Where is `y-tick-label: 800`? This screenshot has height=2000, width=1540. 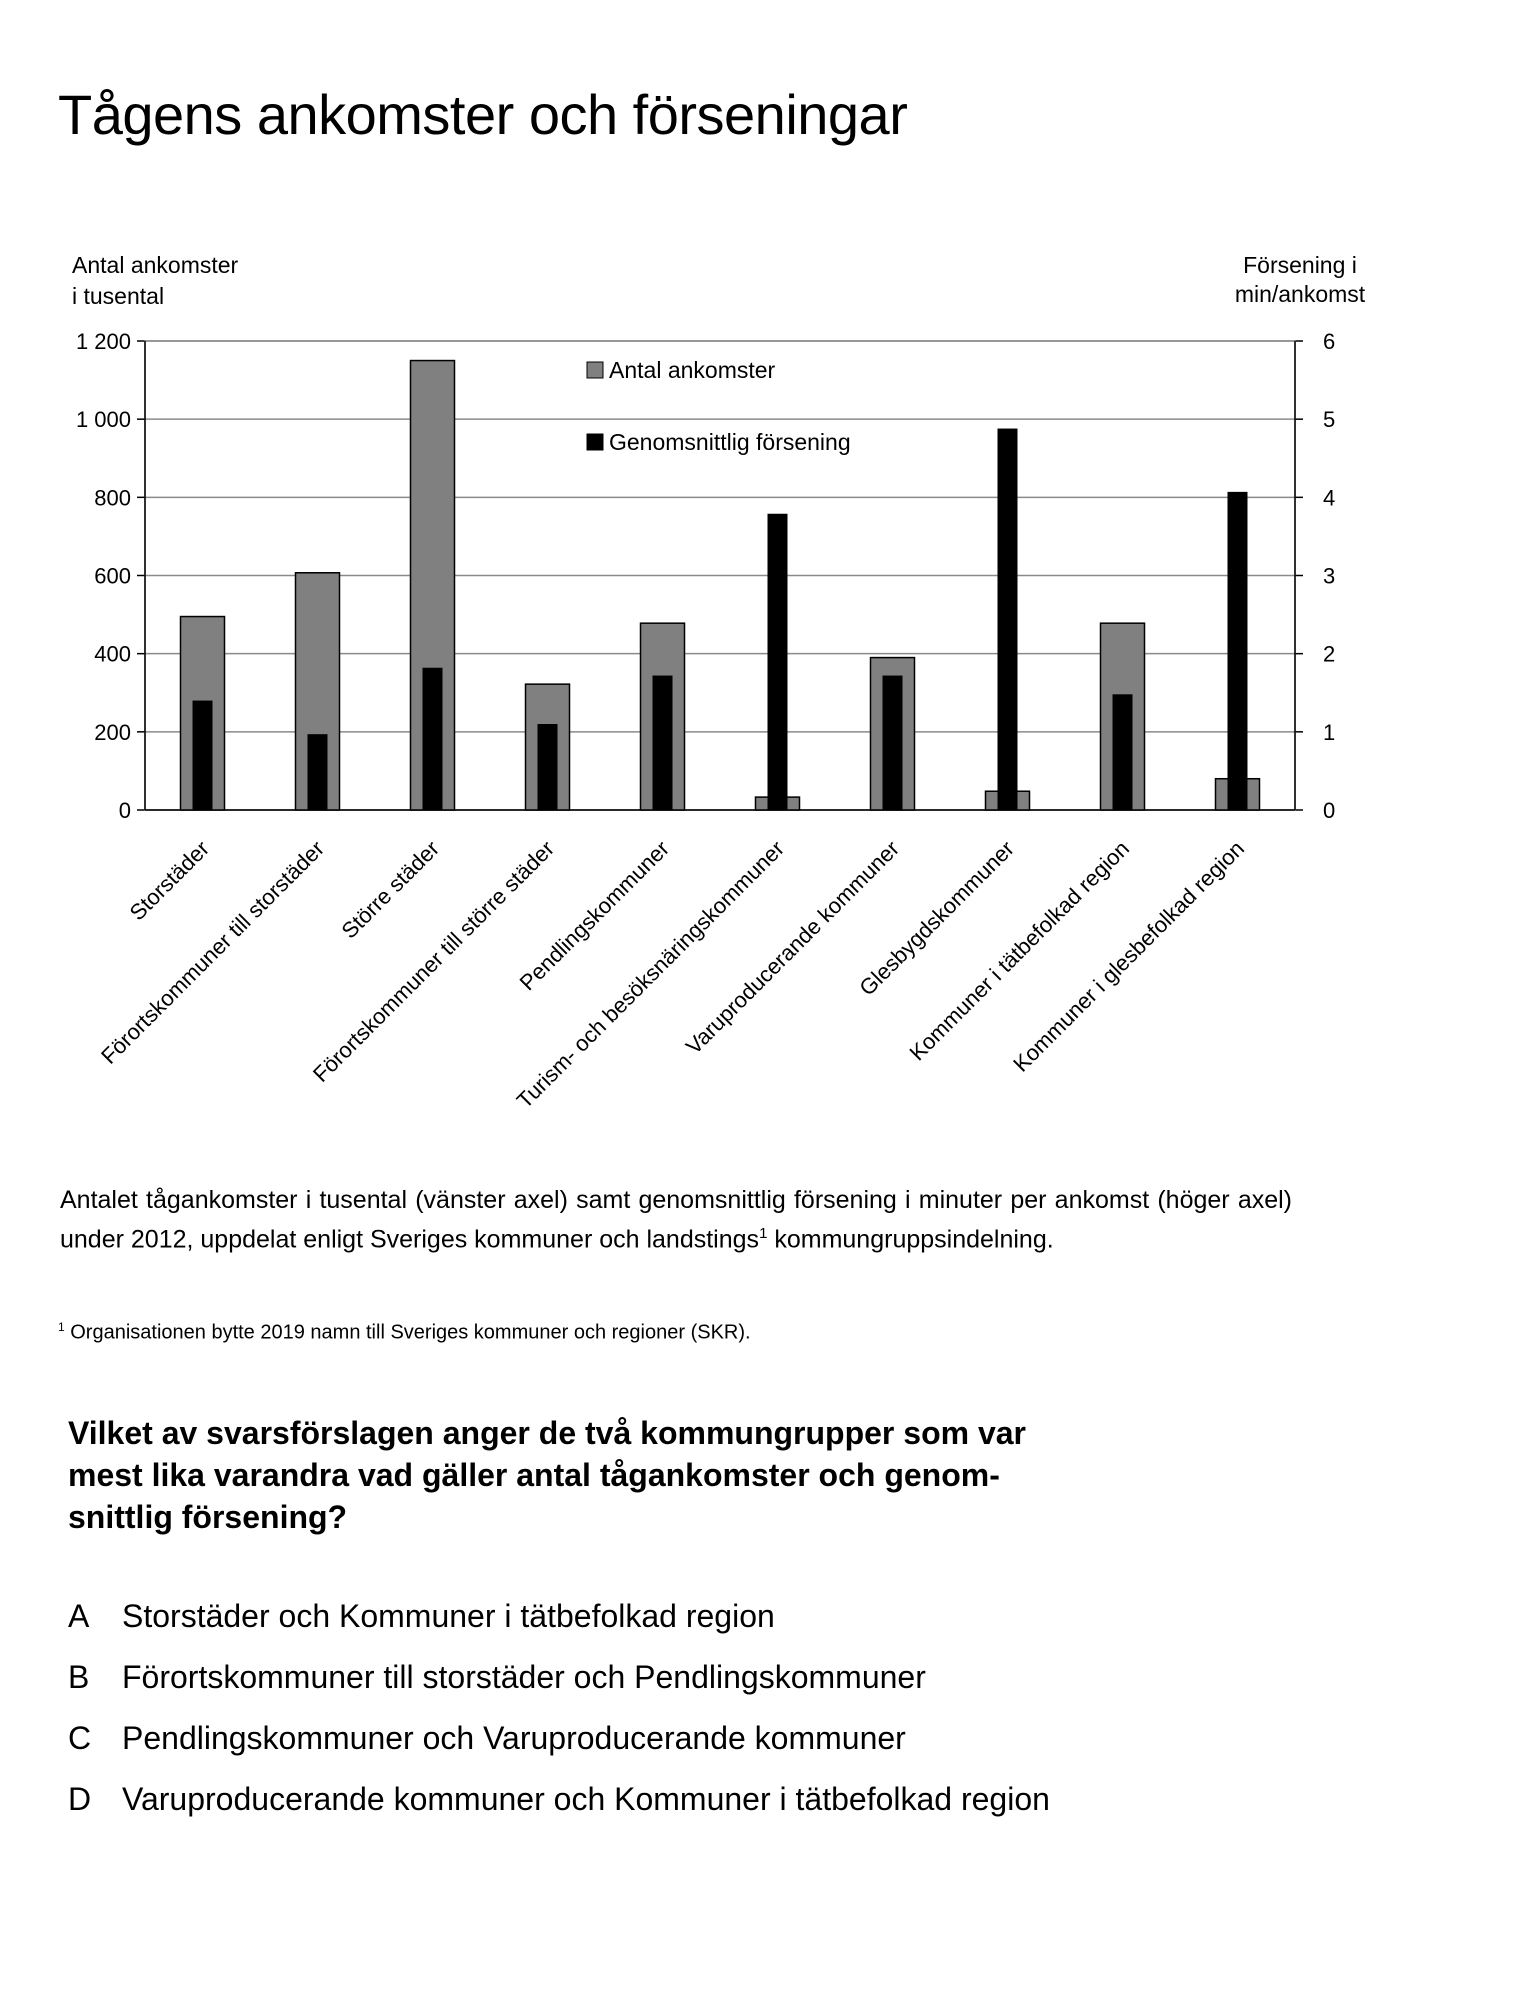
y-tick-label: 800 is located at coordinates (112, 497).